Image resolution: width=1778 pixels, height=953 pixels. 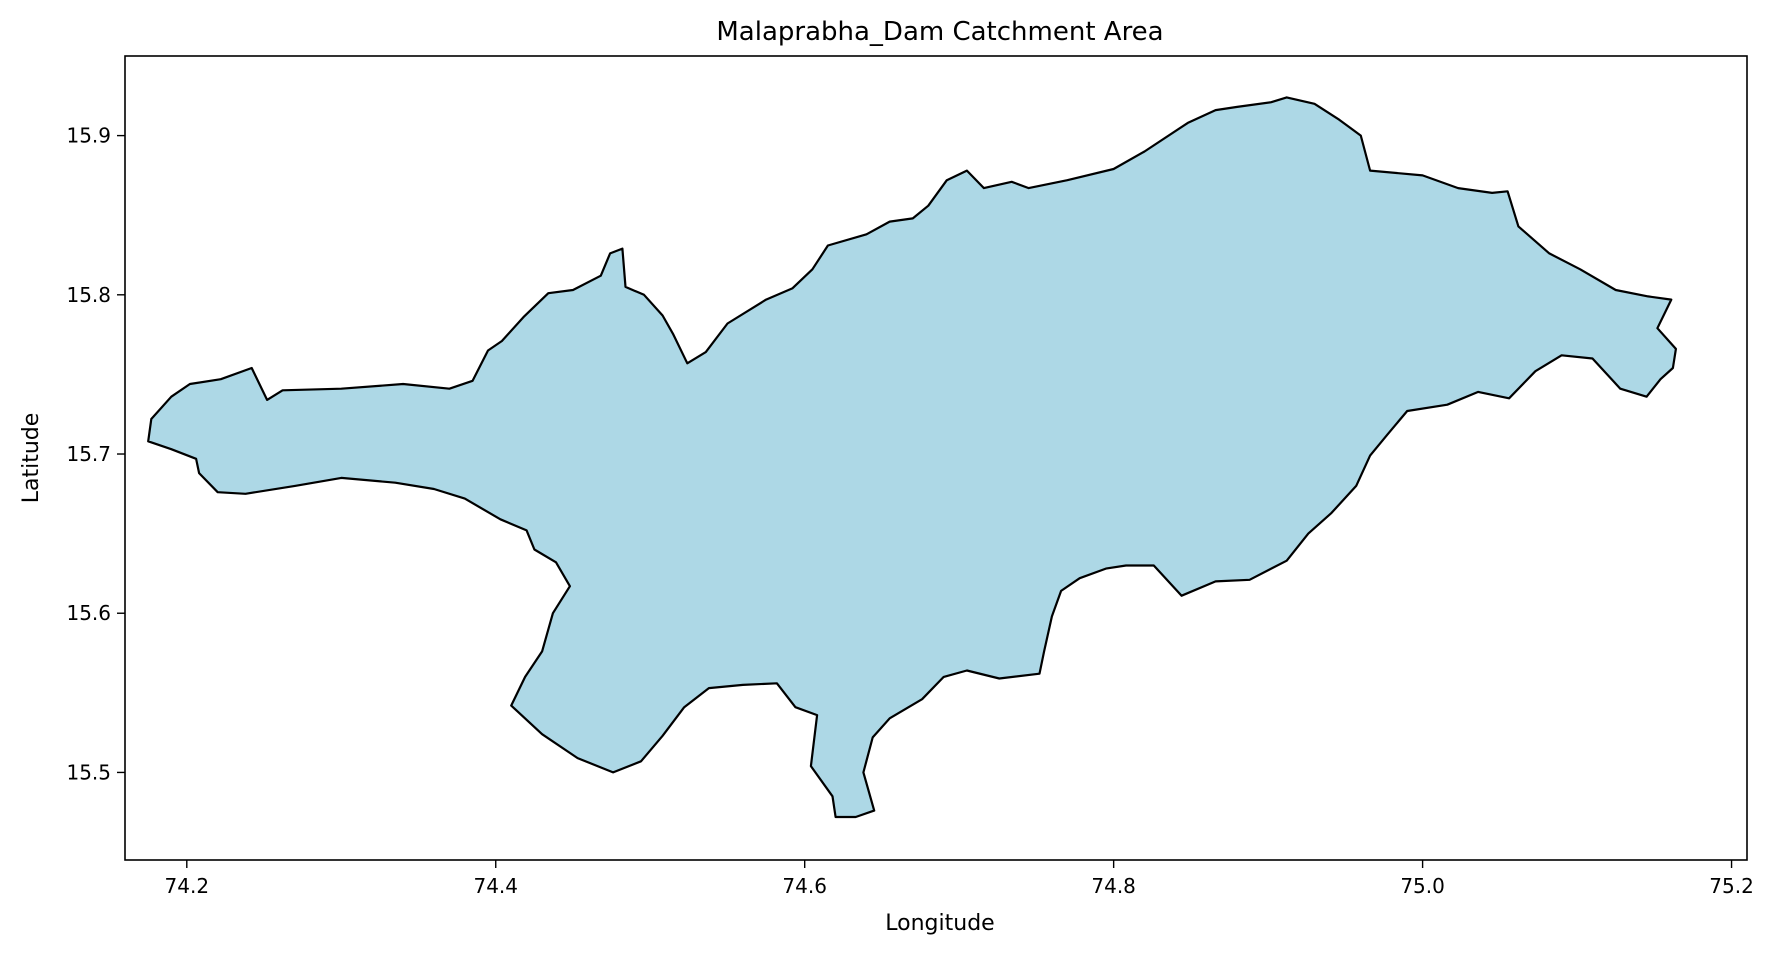 What do you see at coordinates (804, 886) in the screenshot?
I see `x-tick-label: 74.6` at bounding box center [804, 886].